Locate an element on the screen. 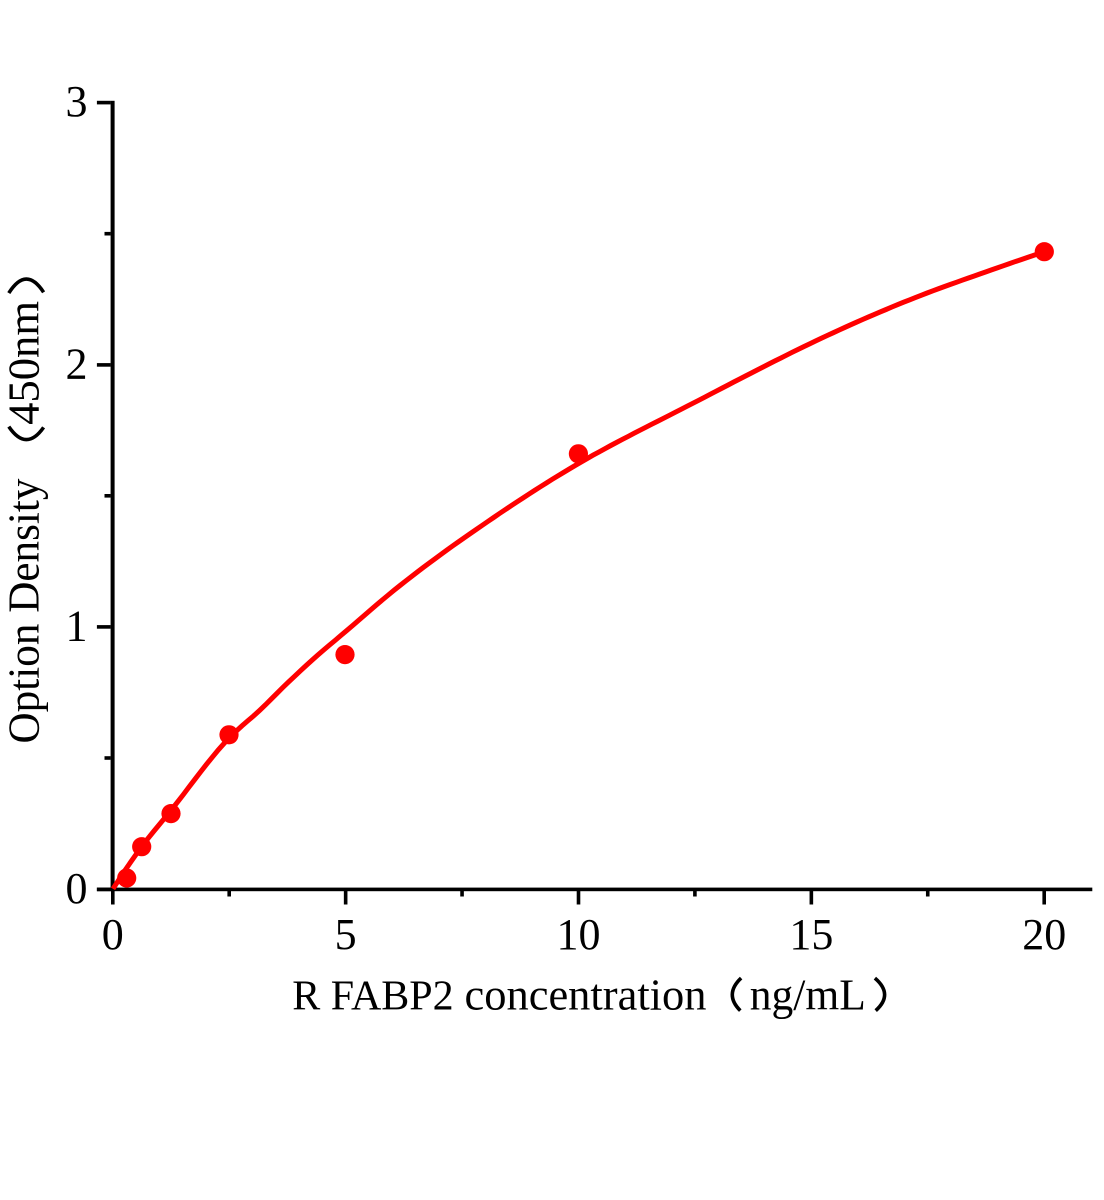 The image size is (1104, 1200). svg-text: 15 is located at coordinates (811, 934).